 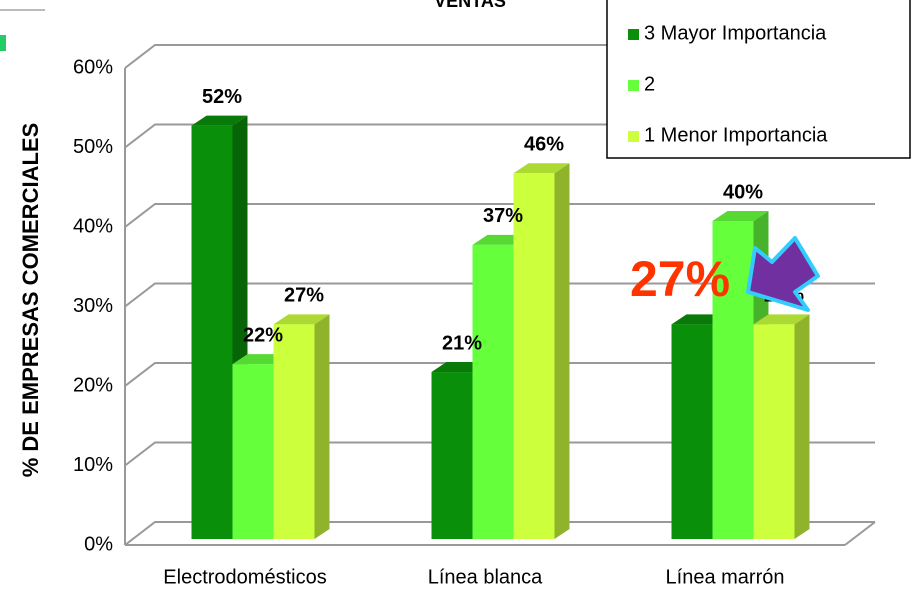 I want to click on x-tick-label: Electrodomésticos, so click(x=244, y=577).